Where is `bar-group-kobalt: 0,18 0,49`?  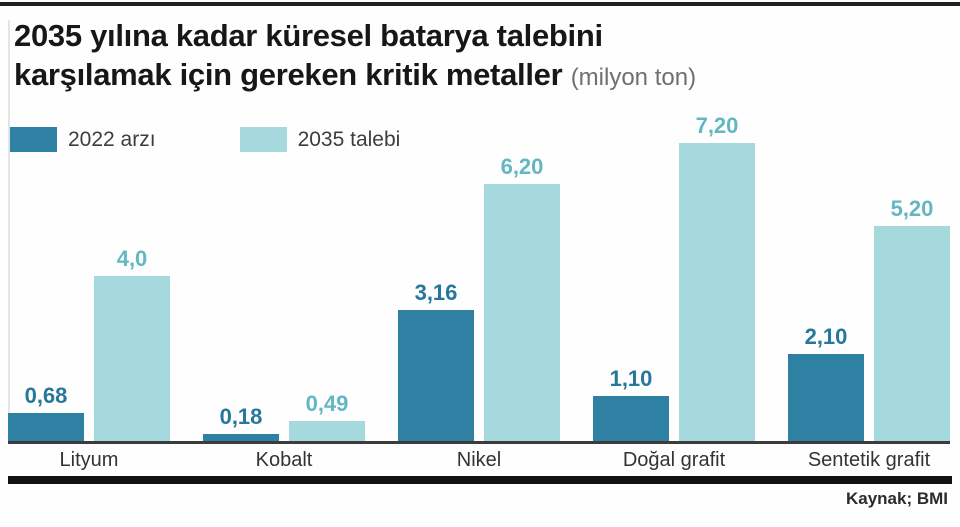
bar-group-kobalt: 0,18 0,49 is located at coordinates (284, 275).